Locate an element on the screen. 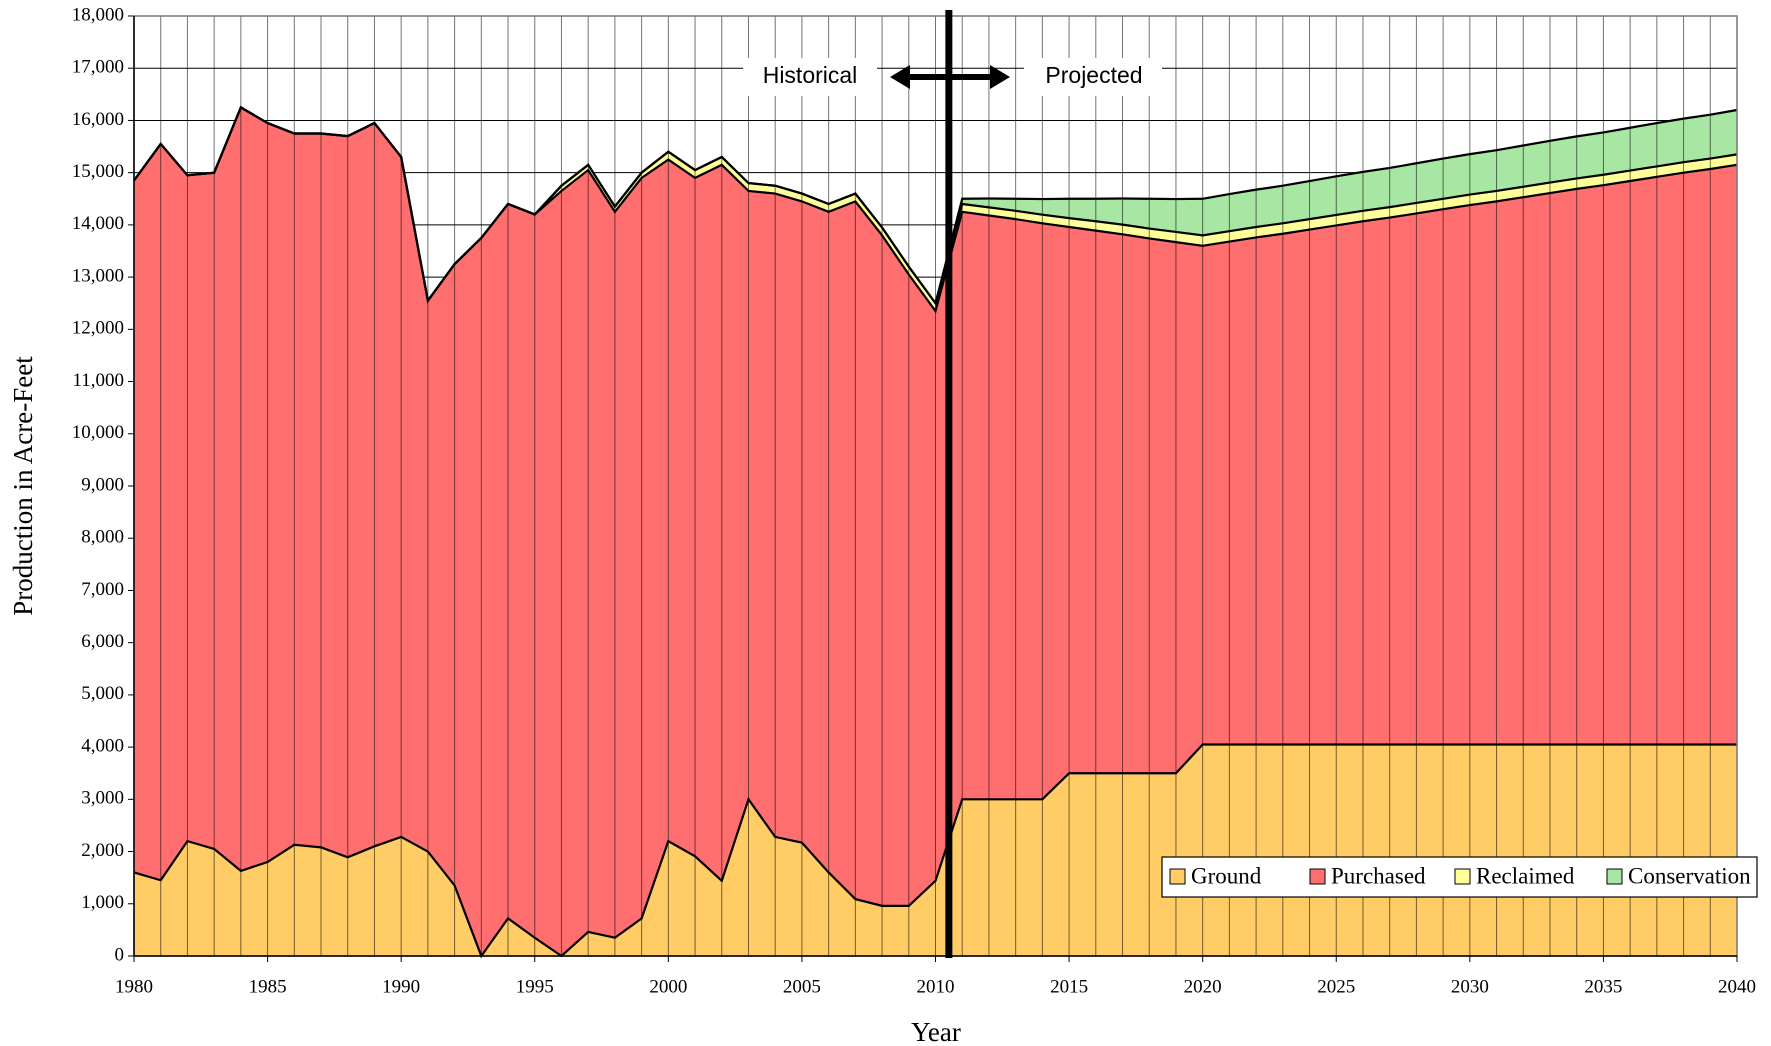  x-tick-label: 2025 is located at coordinates (1336, 986).